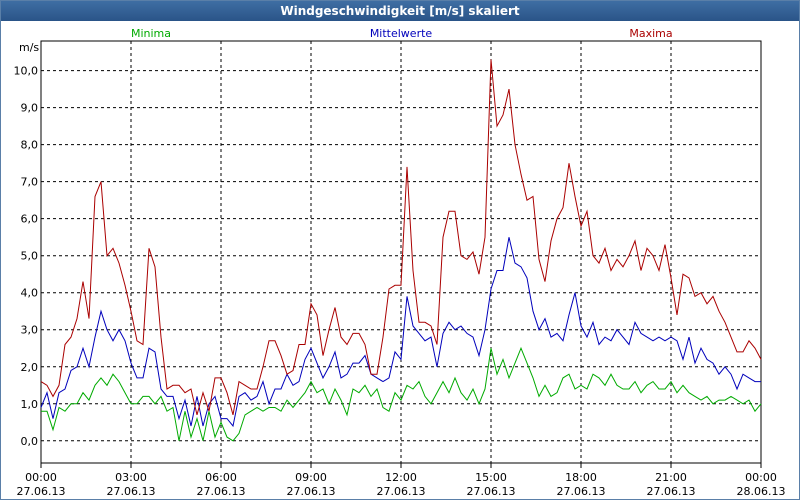 This screenshot has height=500, width=800. I want to click on y-tick-label: 7,0, so click(30, 182).